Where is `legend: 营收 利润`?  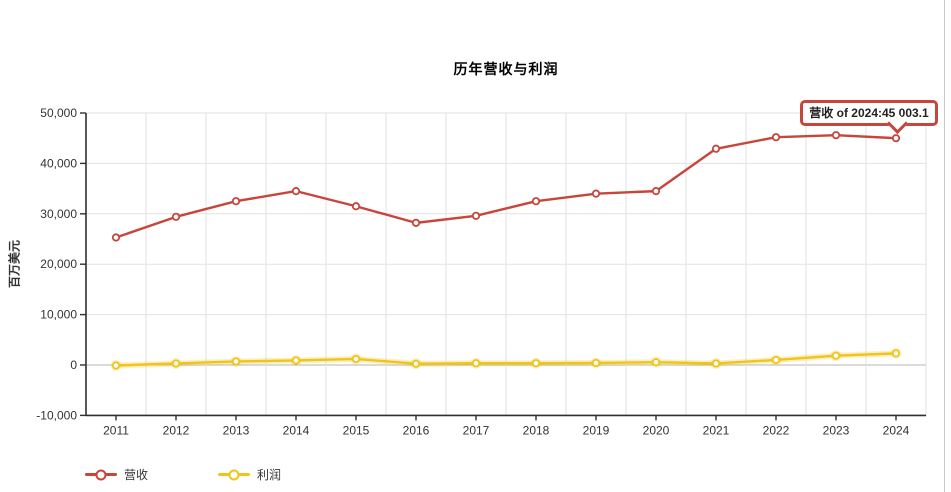 legend: 营收 利润 is located at coordinates (183, 474).